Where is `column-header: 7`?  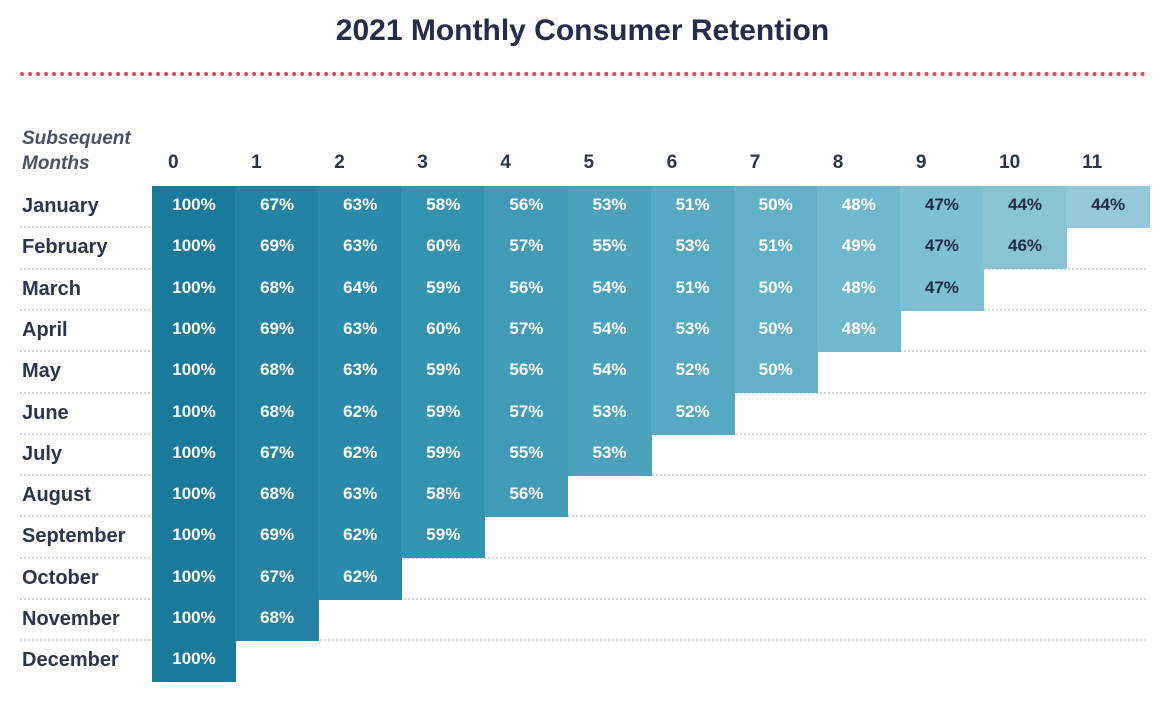
column-header: 7 is located at coordinates (755, 162).